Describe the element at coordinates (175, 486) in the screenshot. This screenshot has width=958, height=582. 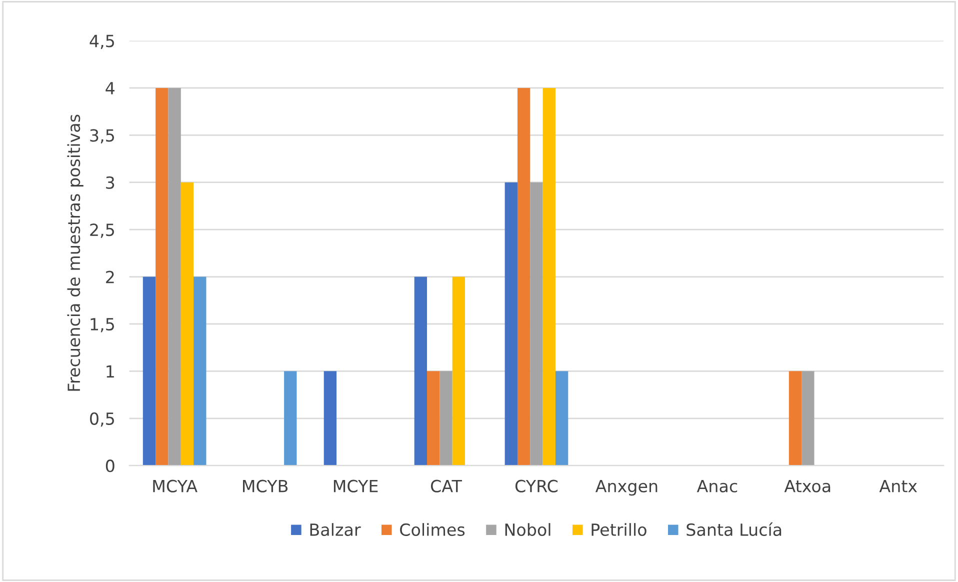
I see `x-tick-label: MCYA` at that location.